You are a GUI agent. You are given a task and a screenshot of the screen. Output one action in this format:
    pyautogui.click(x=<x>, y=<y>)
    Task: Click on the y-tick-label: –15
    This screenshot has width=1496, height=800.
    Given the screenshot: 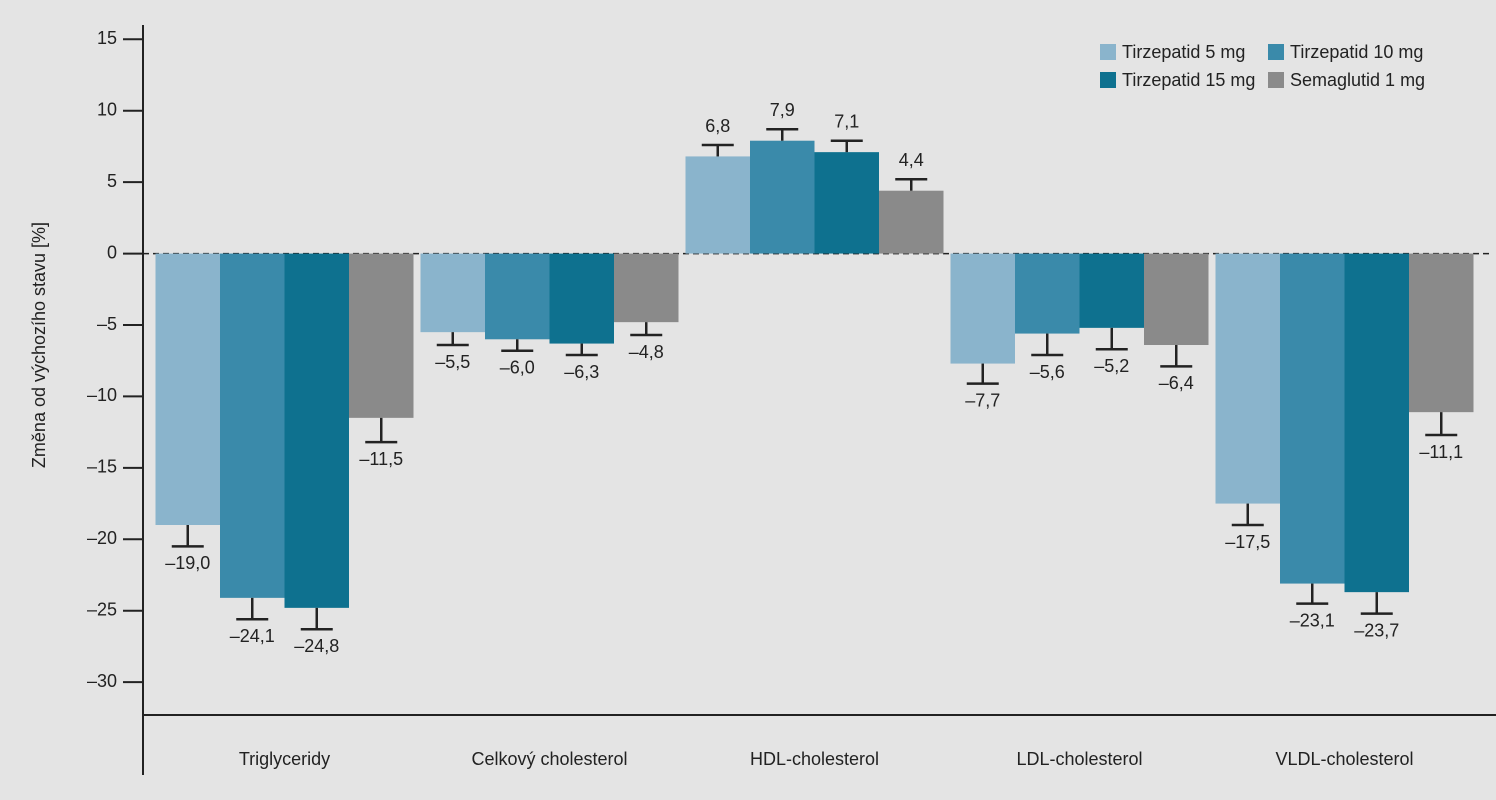 What is the action you would take?
    pyautogui.click(x=102, y=467)
    